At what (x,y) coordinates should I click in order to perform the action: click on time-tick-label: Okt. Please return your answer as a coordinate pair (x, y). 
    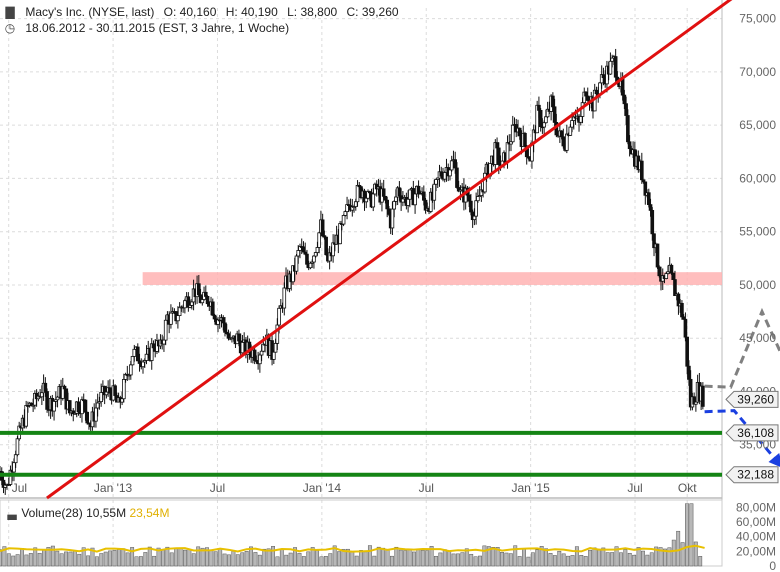
    Looking at the image, I should click on (687, 488).